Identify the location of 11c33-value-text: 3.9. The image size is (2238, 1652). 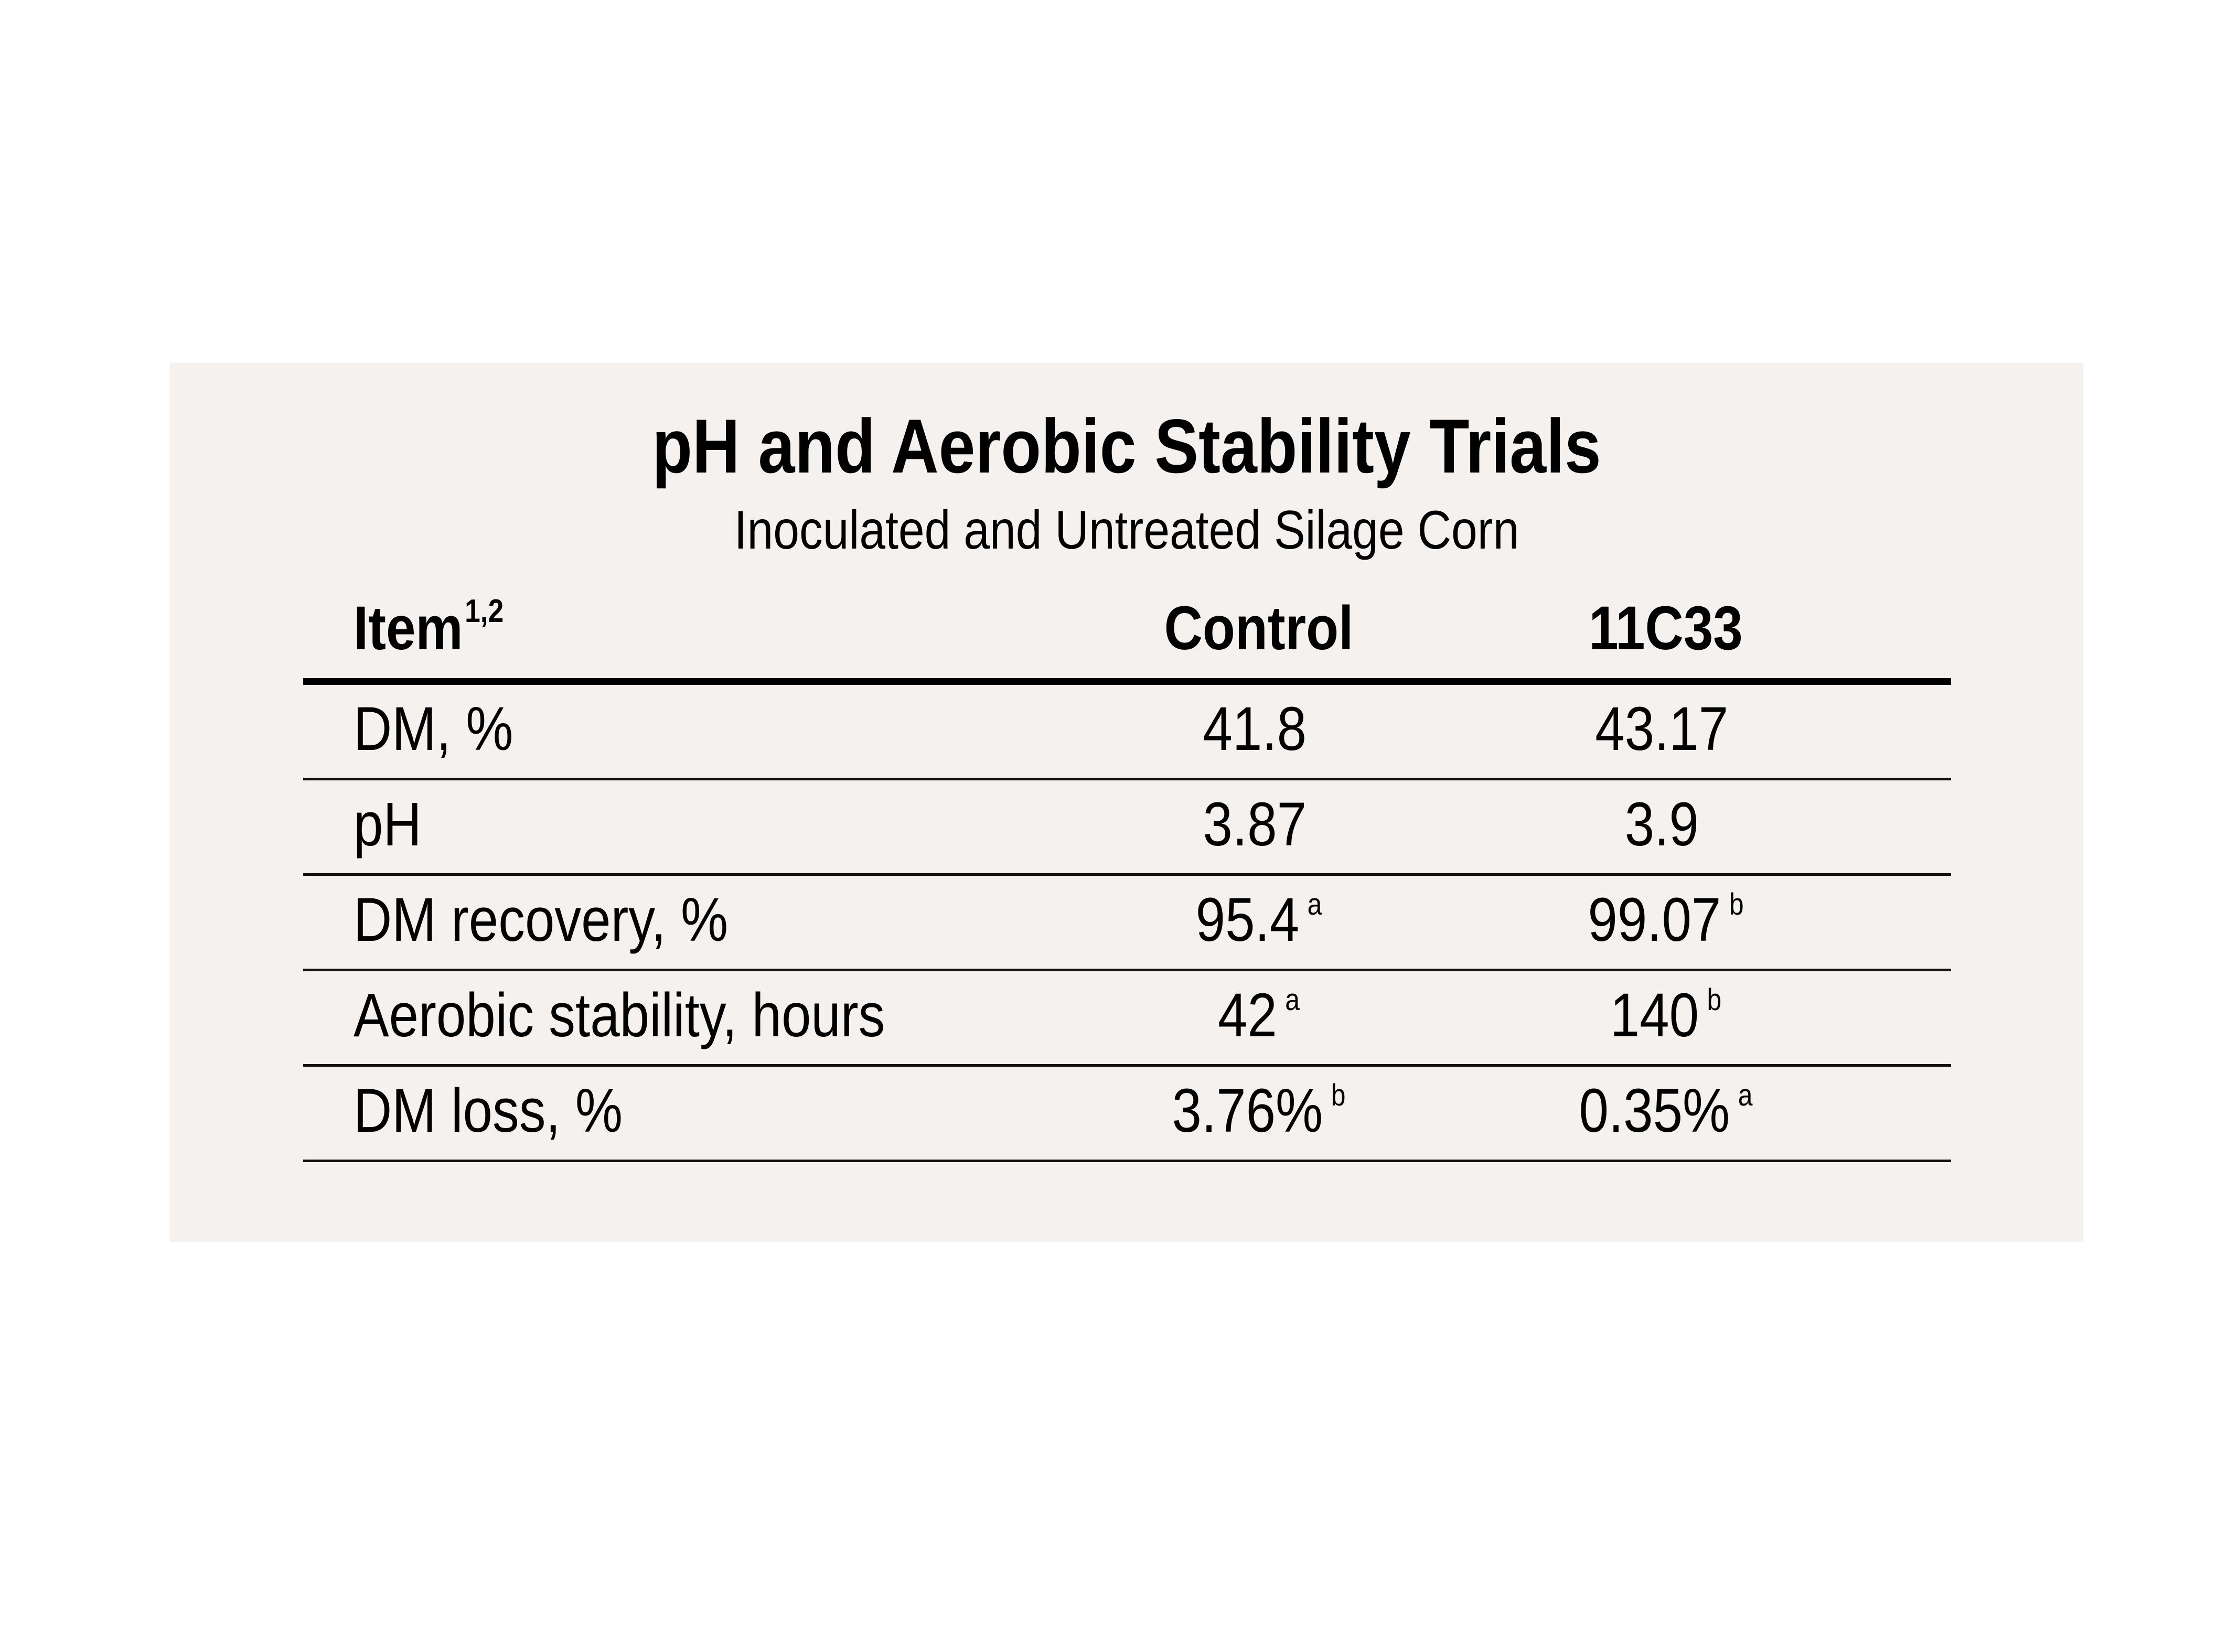
(1661, 825).